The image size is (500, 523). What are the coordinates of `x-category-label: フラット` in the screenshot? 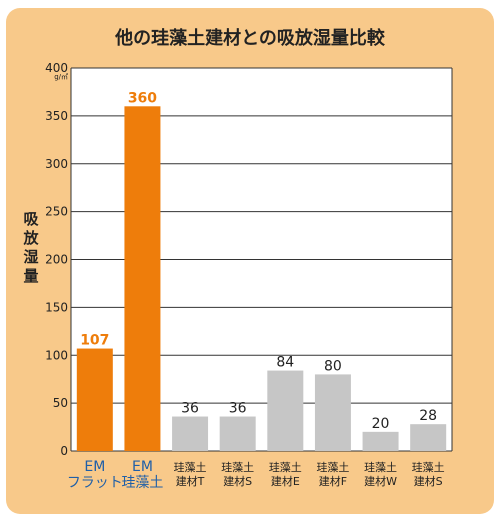 It's located at (95, 483).